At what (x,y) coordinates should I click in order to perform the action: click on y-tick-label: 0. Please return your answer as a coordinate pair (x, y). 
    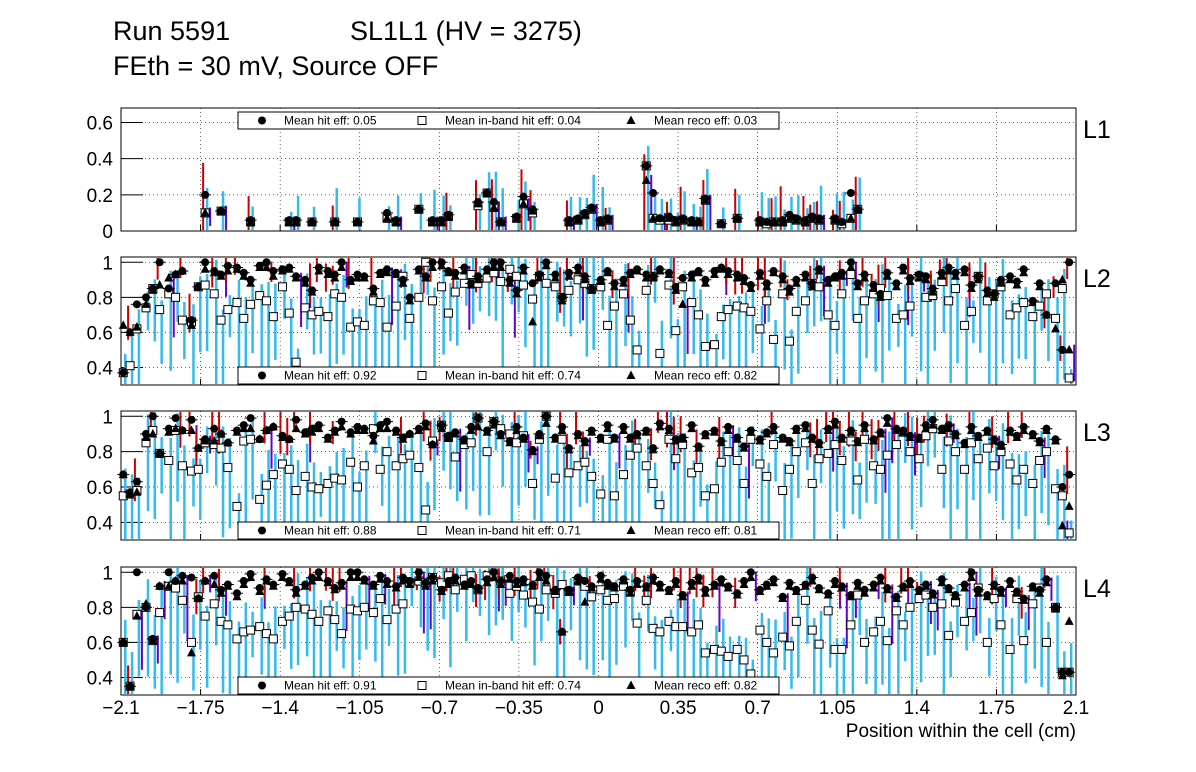
    Looking at the image, I should click on (107, 232).